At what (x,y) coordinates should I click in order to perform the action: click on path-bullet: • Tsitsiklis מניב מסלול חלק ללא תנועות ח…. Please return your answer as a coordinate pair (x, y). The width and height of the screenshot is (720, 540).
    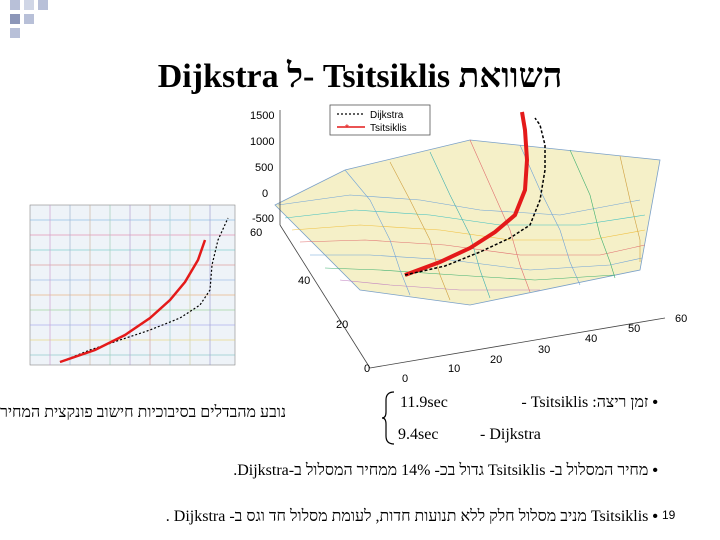
    Looking at the image, I should click on (411, 516).